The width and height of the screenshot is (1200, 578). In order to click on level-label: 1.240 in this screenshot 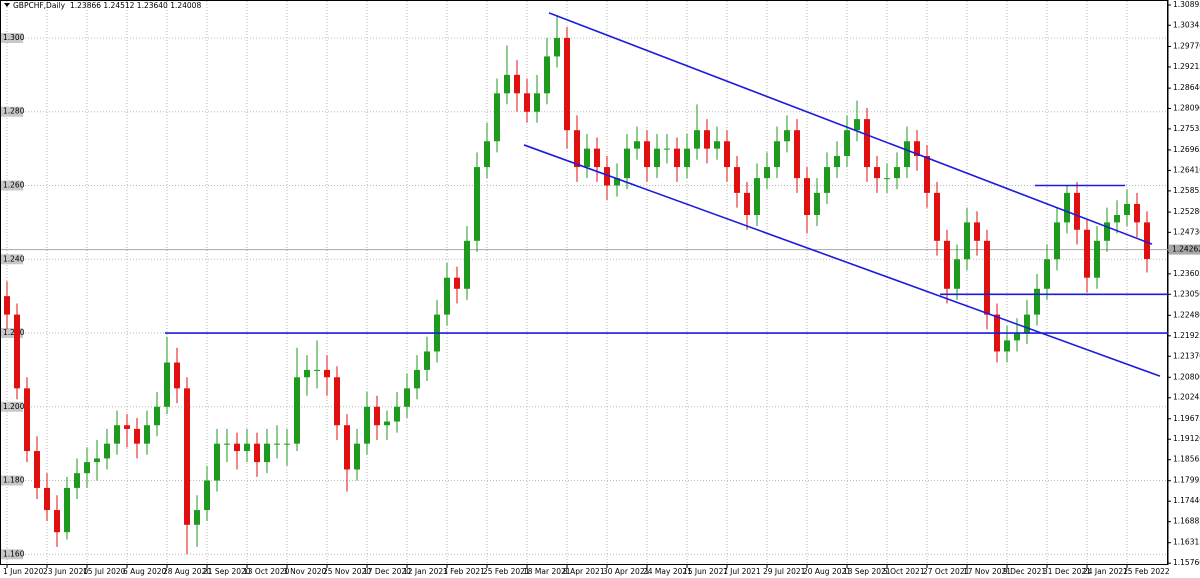, I will do `click(14, 258)`.